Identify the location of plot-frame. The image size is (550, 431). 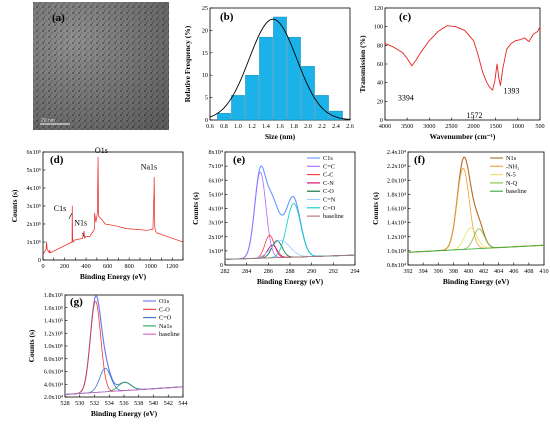
(462, 64).